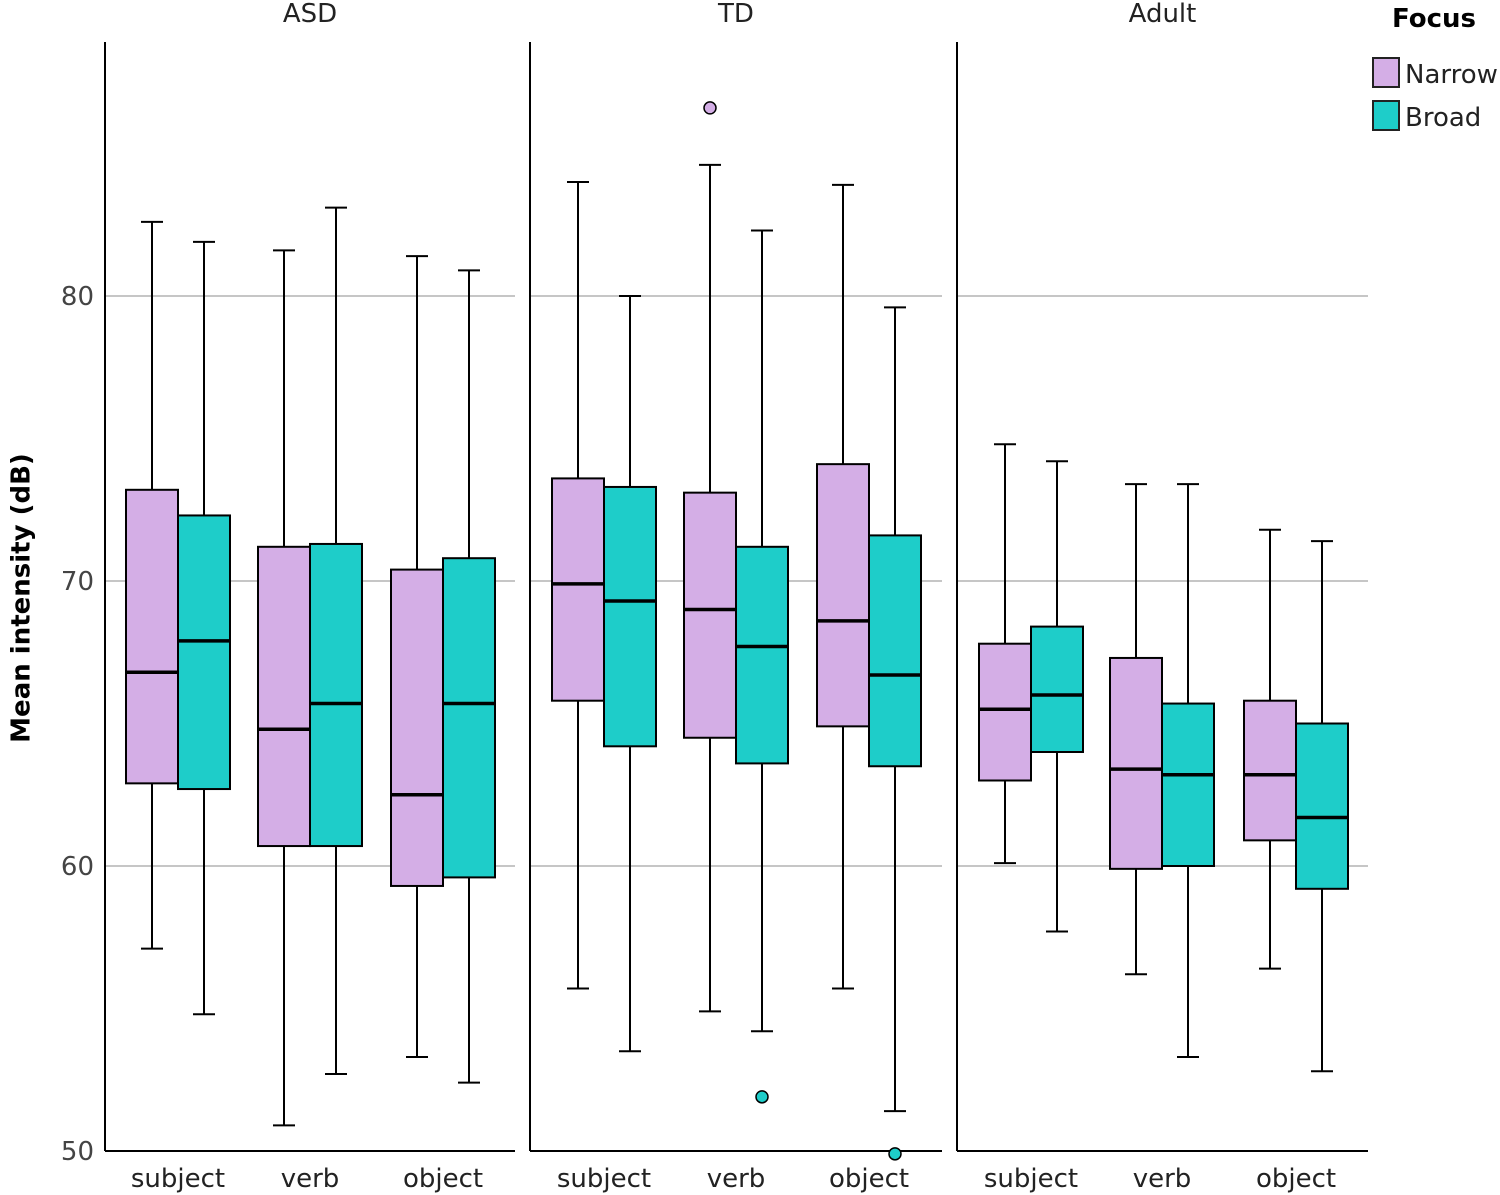 This screenshot has width=1500, height=1195. Describe the element at coordinates (1451, 75) in the screenshot. I see `legend-label-narrow: Narrow` at that location.